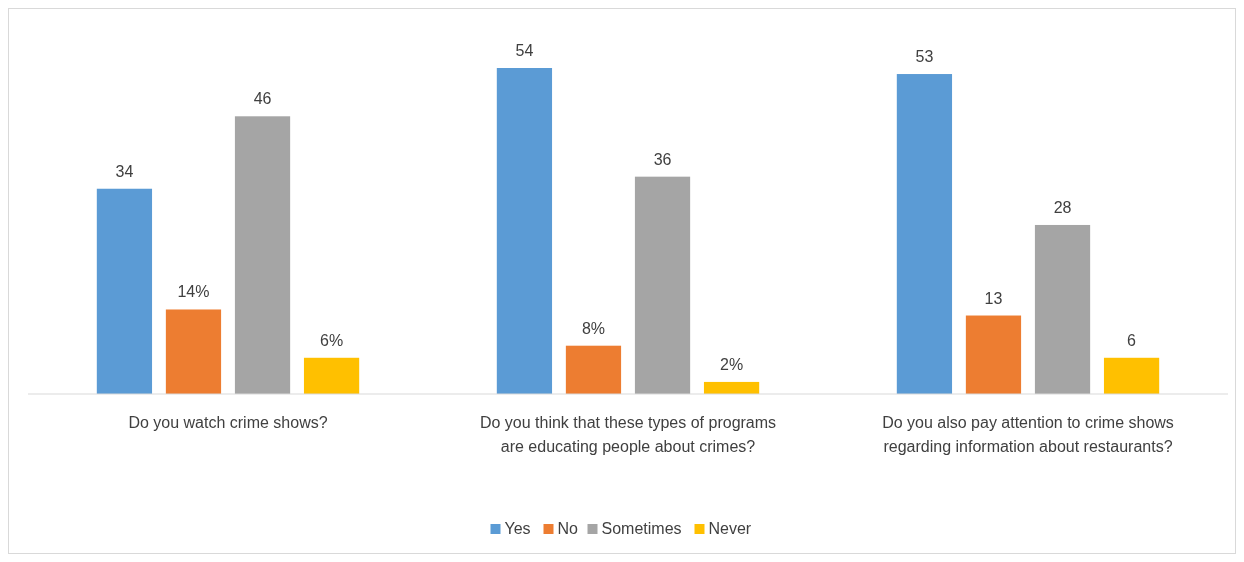 The height and width of the screenshot is (562, 1244). What do you see at coordinates (641, 528) in the screenshot?
I see `legend-label: Sometimes` at bounding box center [641, 528].